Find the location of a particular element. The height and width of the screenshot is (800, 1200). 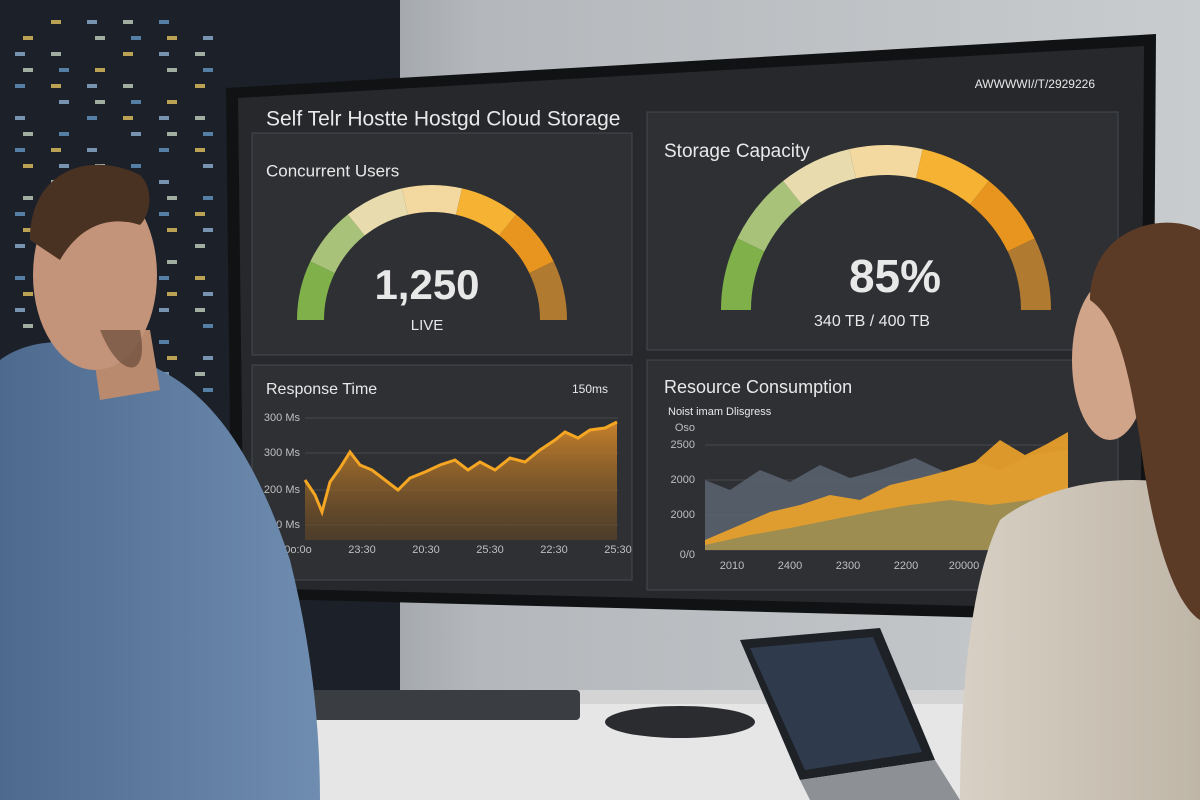

x-tick-label: 22:30 is located at coordinates (554, 550).